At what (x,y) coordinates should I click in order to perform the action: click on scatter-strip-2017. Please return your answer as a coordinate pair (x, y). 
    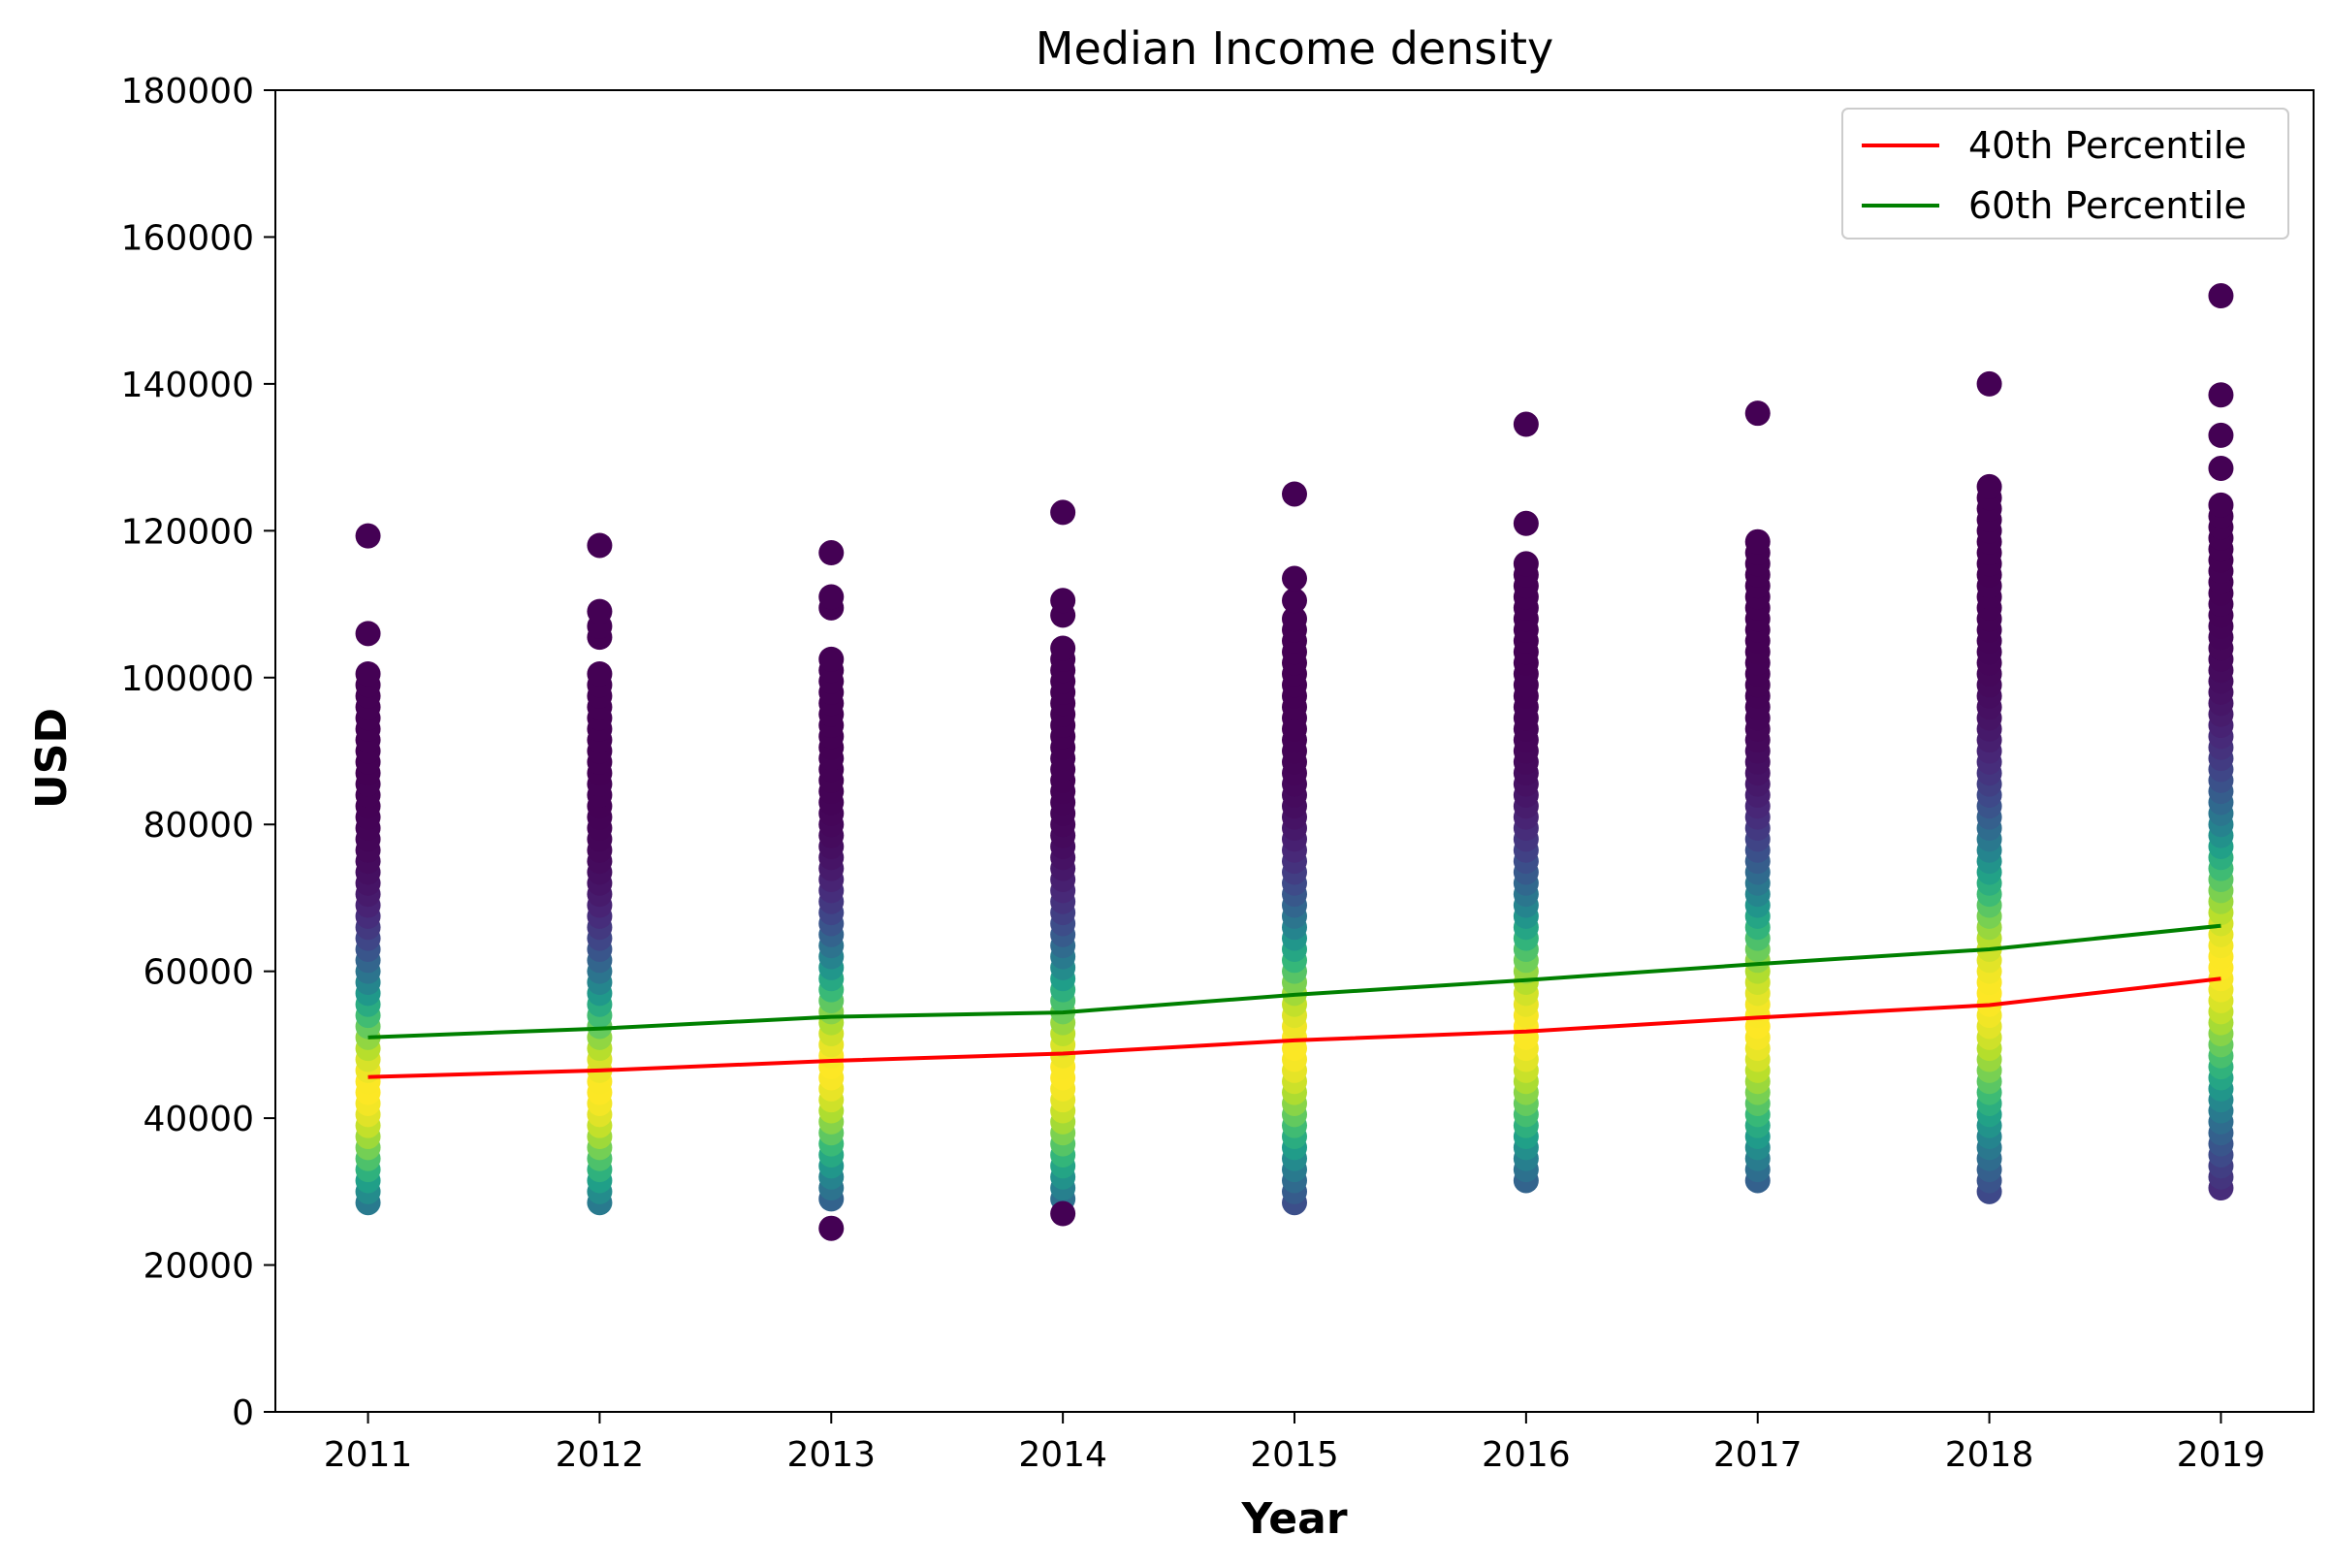
    Looking at the image, I should click on (1758, 797).